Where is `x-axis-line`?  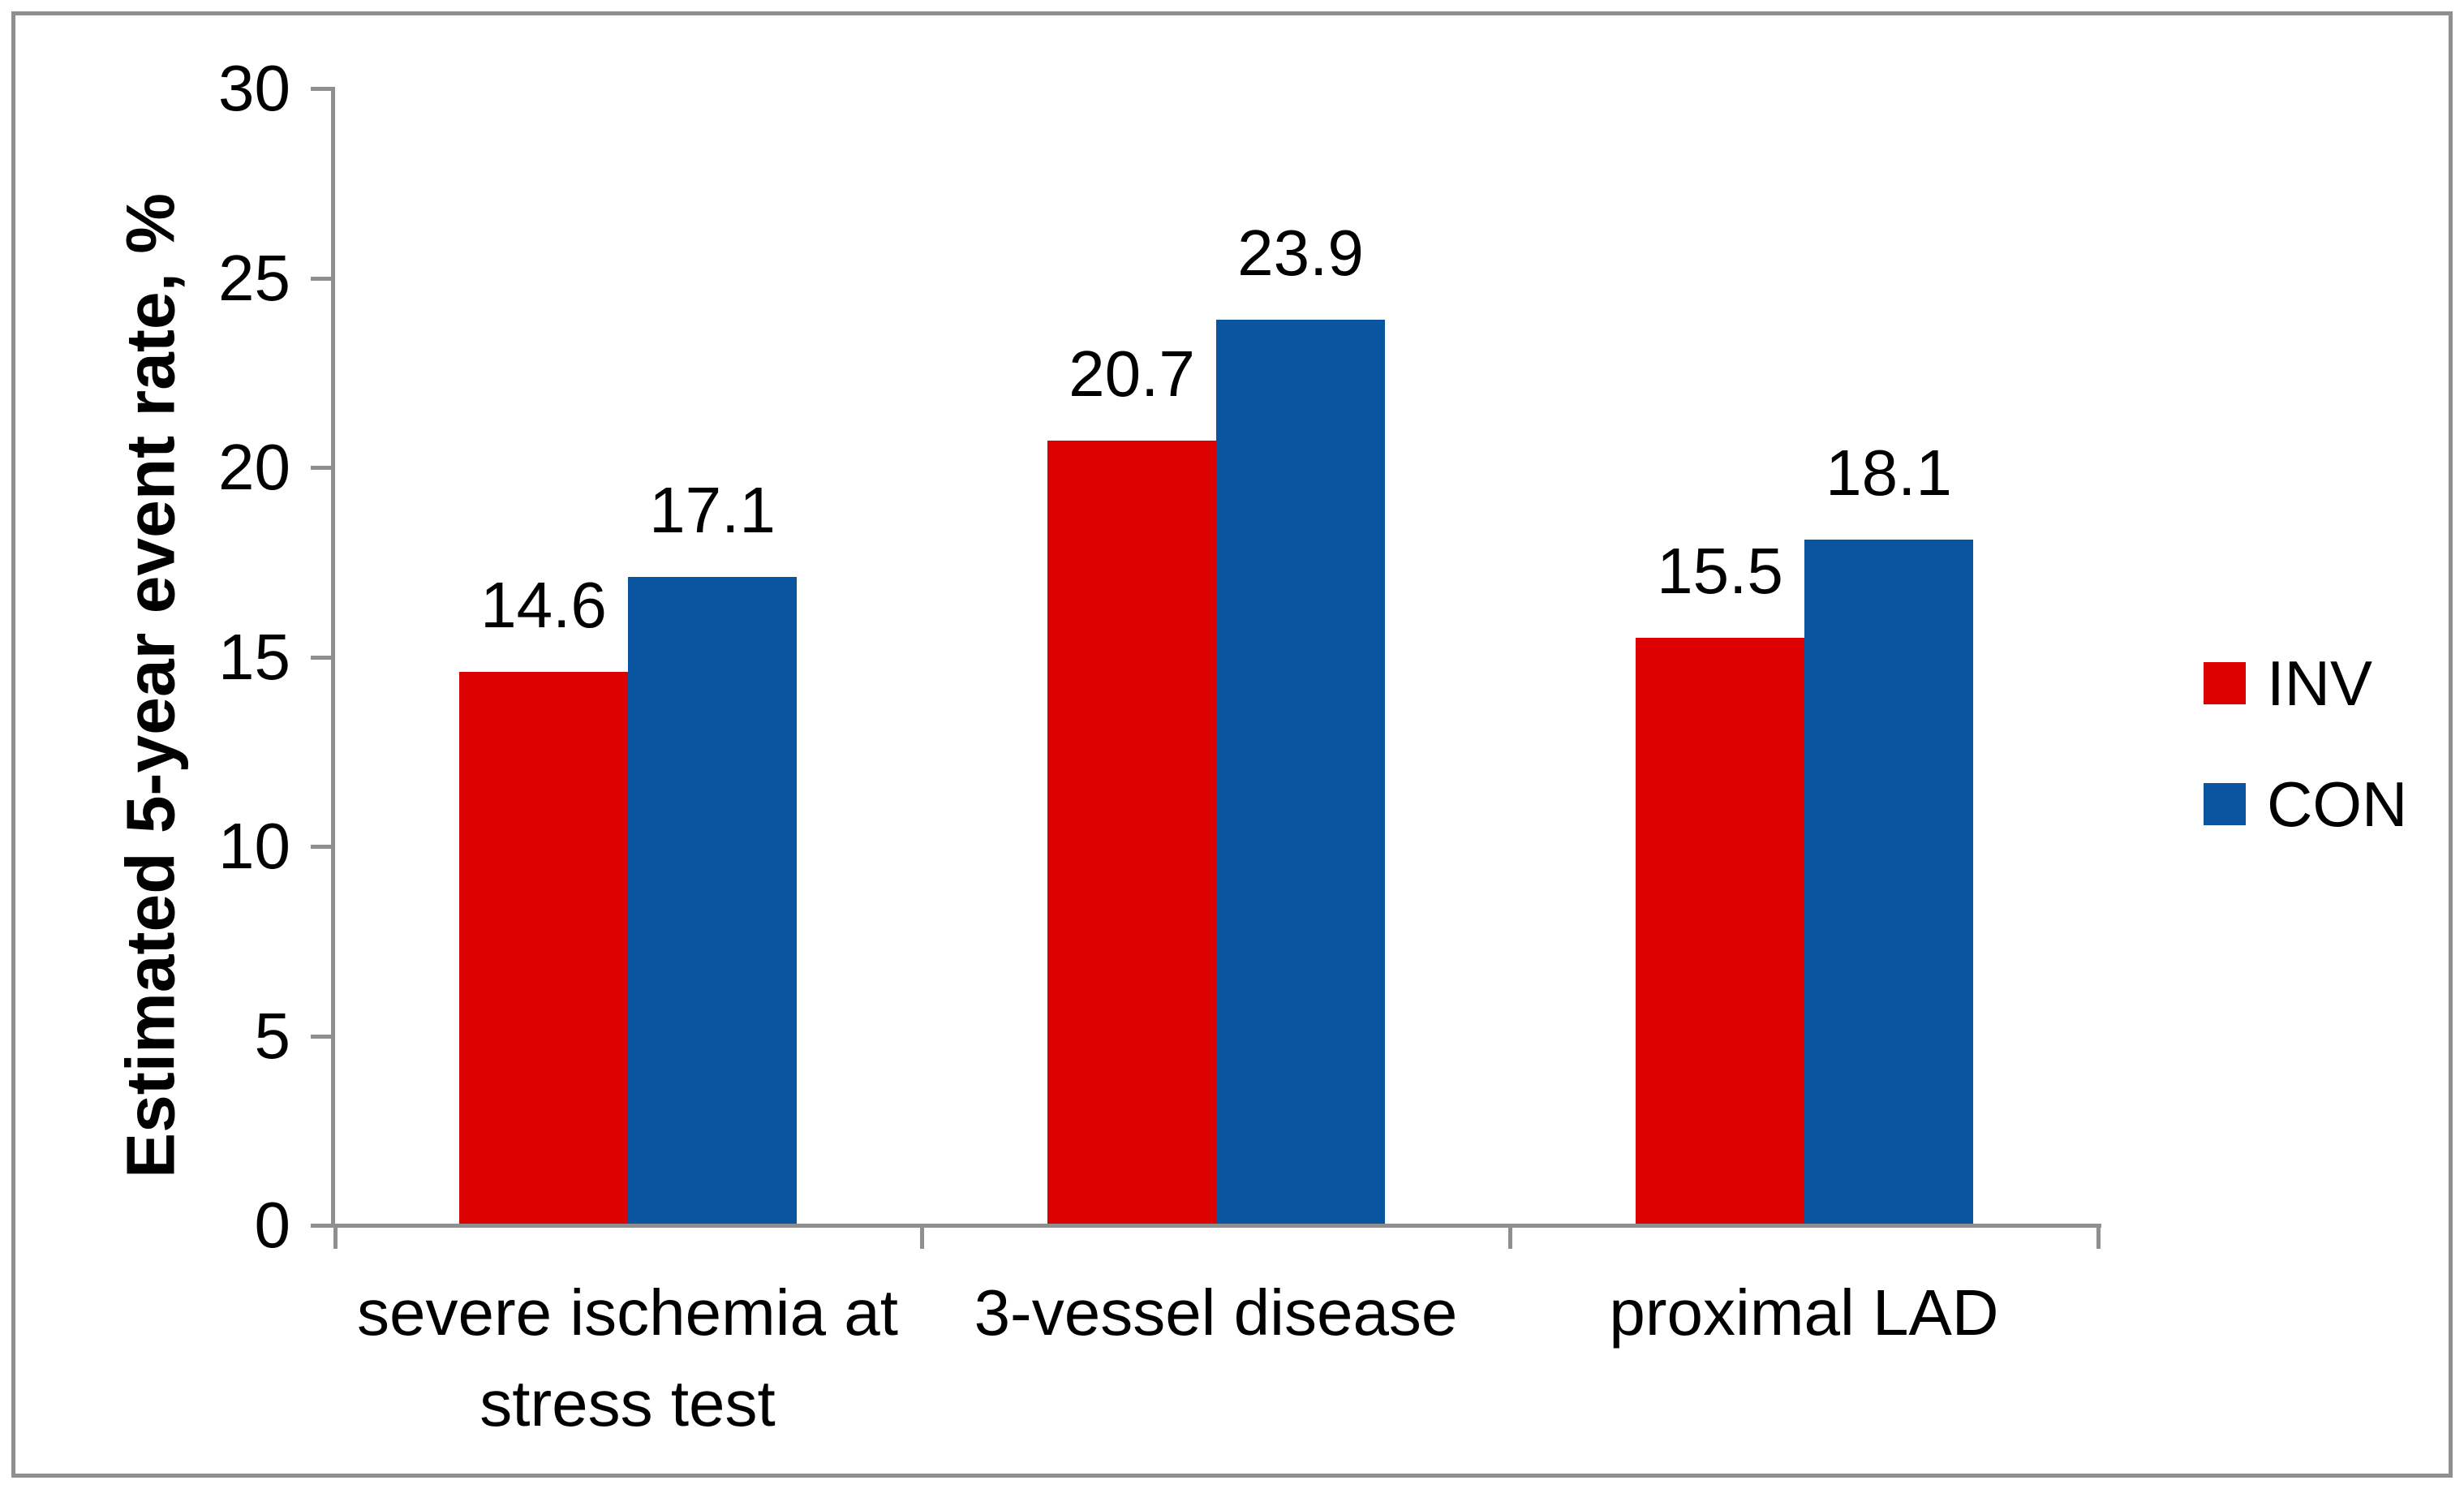
x-axis-line is located at coordinates (1216, 1226).